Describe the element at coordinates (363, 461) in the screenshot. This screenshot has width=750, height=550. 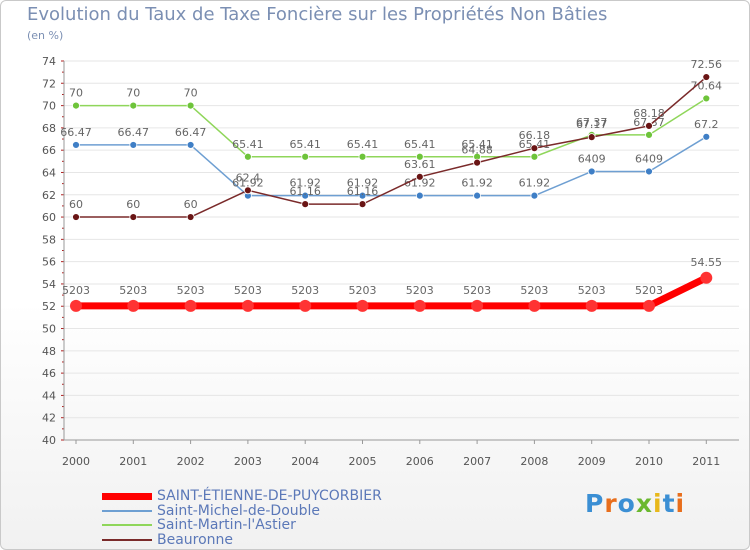
I see `x-tick-label: 2005` at that location.